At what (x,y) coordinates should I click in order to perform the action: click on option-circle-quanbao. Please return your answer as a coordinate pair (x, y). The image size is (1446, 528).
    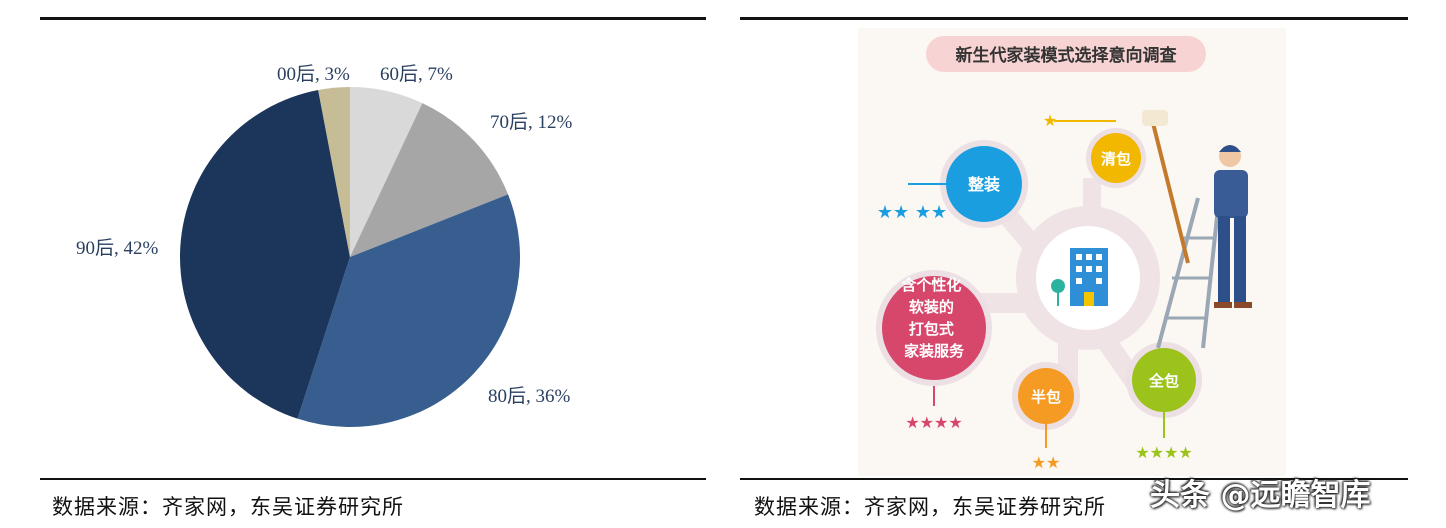
    Looking at the image, I should click on (1164, 380).